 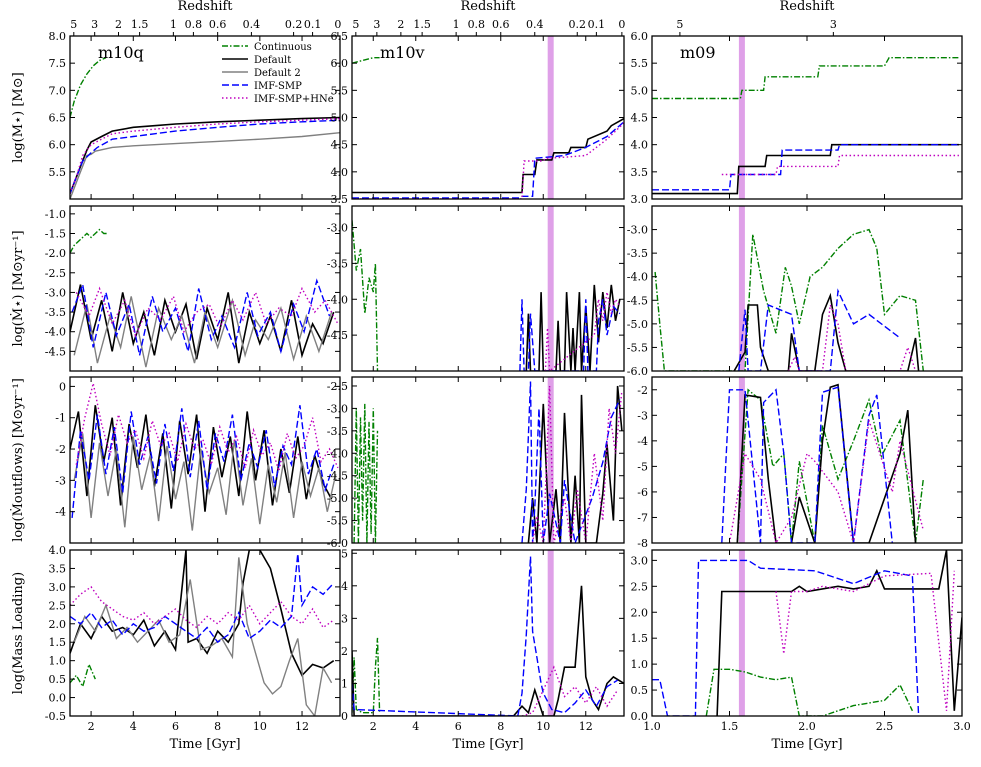 I want to click on y-tick-label: 5.0, so click(x=640, y=90).